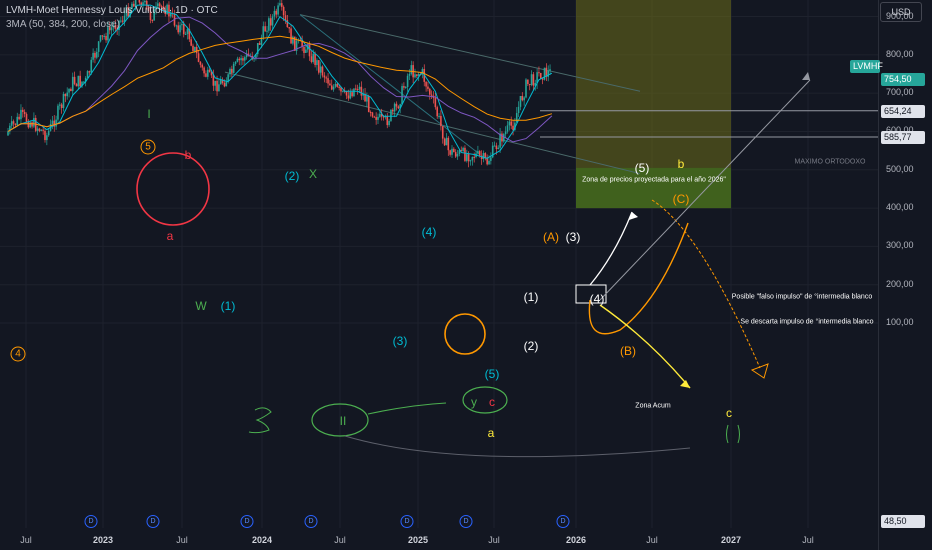  What do you see at coordinates (63, 24) in the screenshot?
I see `indicator-legend: 3MA (50, 384, 200, close)` at bounding box center [63, 24].